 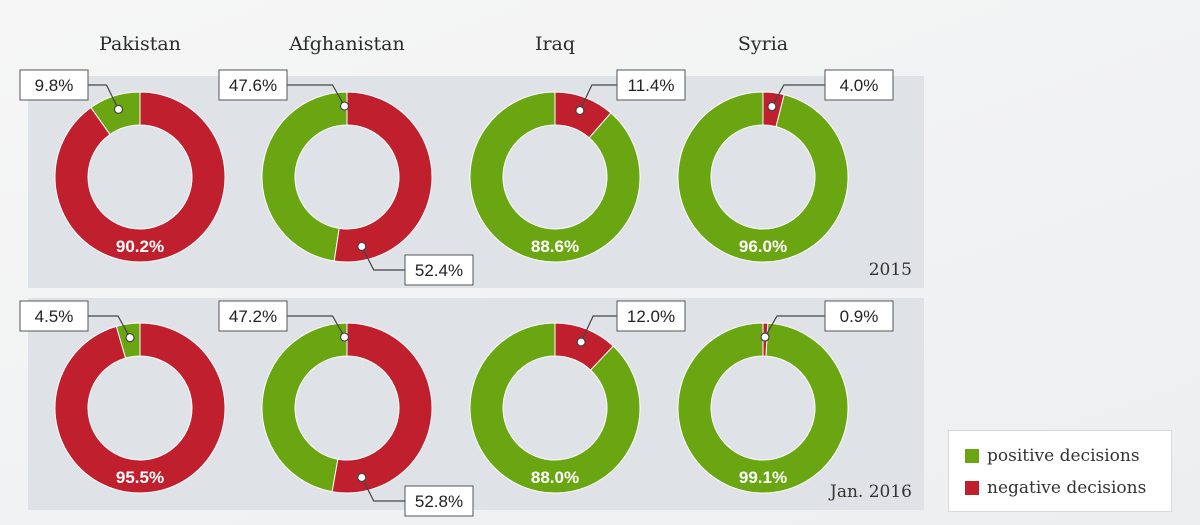 I want to click on donut-iraq-2015: 88.6% 11.4%, so click(x=577, y=166).